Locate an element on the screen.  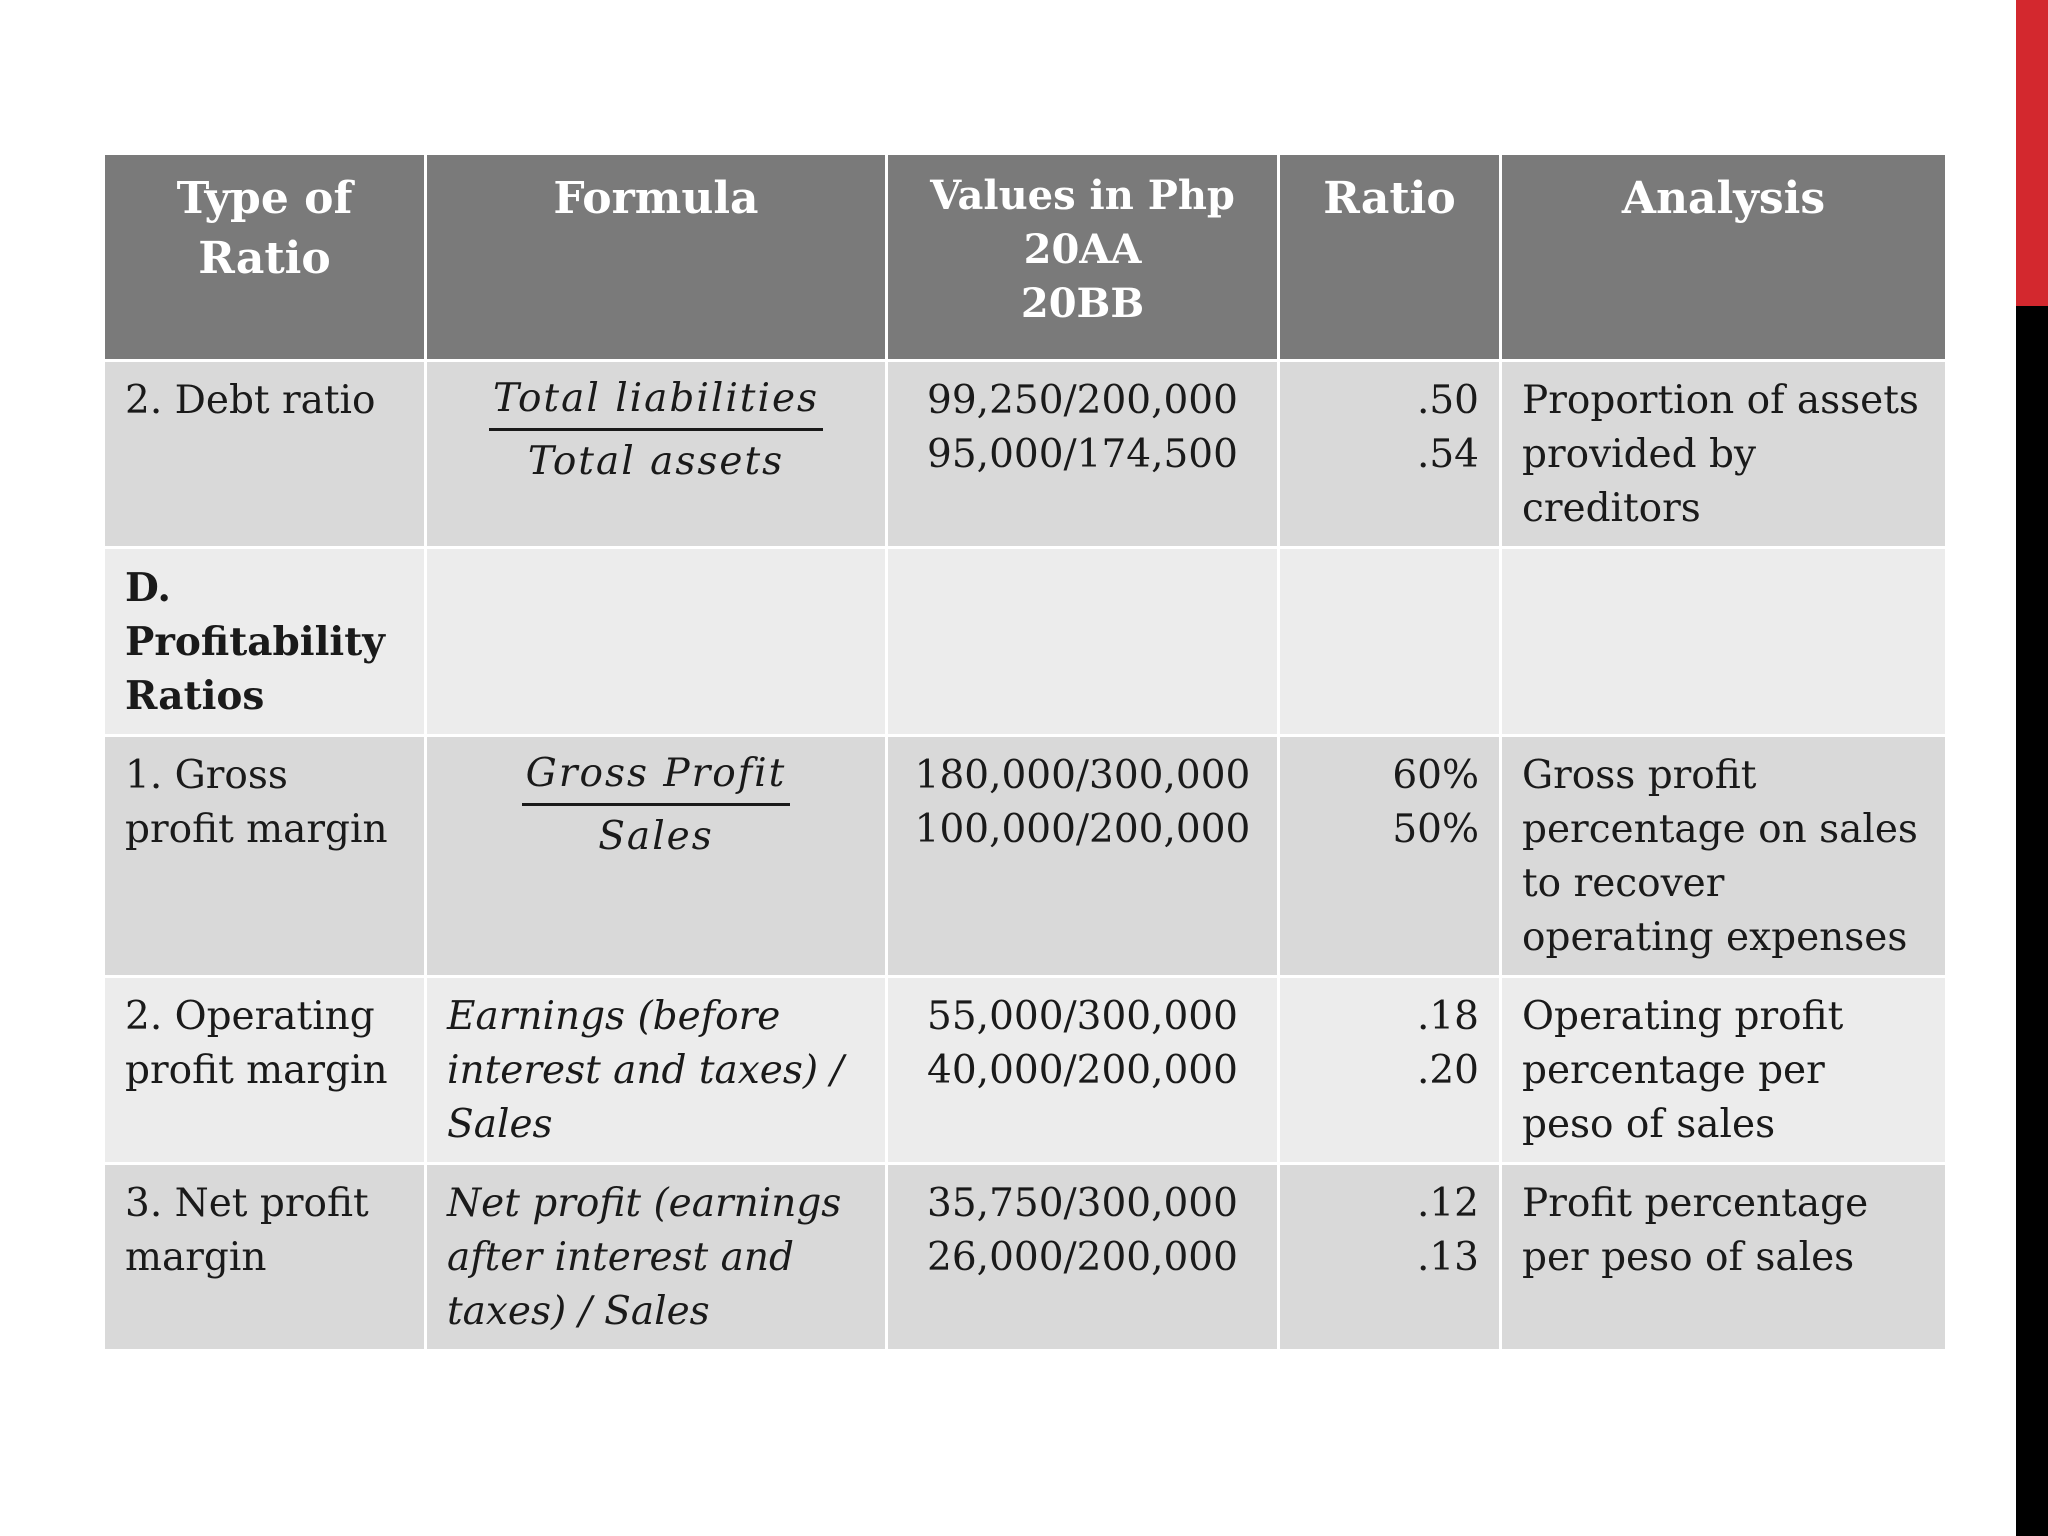
value-20aa: 35,750/300,000 is located at coordinates (1082, 1203).